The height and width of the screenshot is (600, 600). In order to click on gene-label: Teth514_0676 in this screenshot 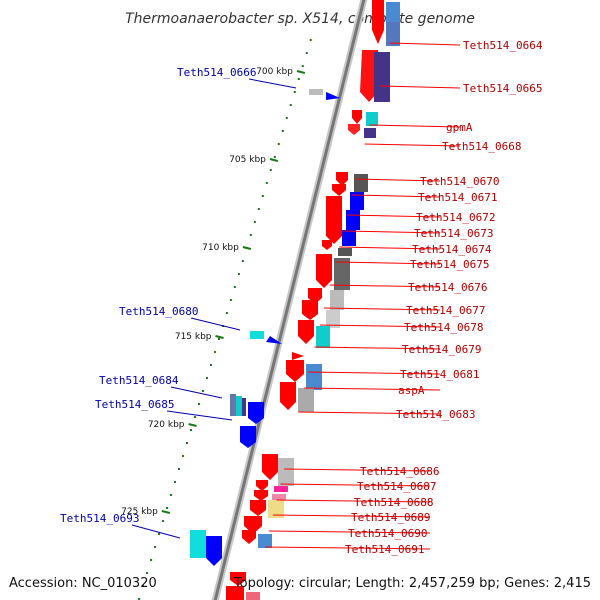, I will do `click(447, 287)`.